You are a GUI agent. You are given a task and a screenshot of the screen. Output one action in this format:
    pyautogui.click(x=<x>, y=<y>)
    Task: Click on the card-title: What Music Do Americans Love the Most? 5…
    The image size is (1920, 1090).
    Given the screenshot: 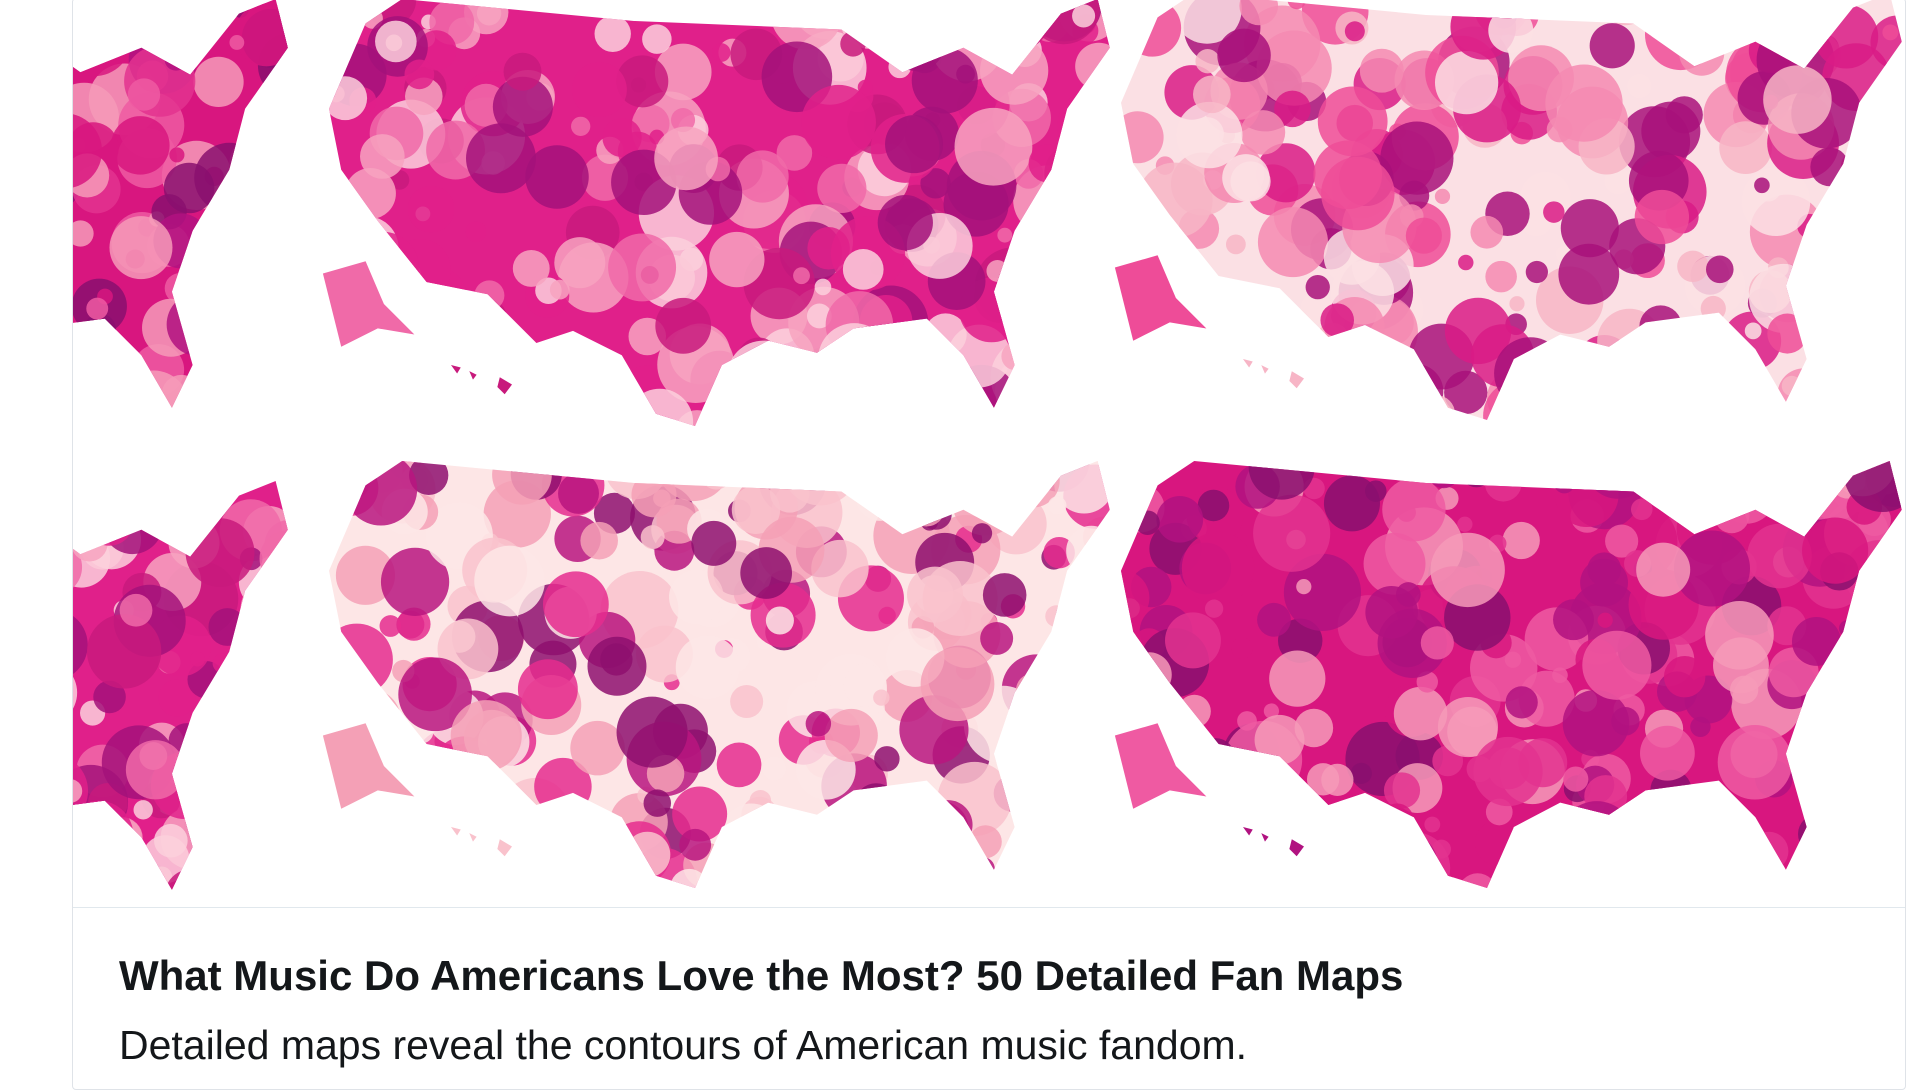 What is the action you would take?
    pyautogui.click(x=761, y=976)
    